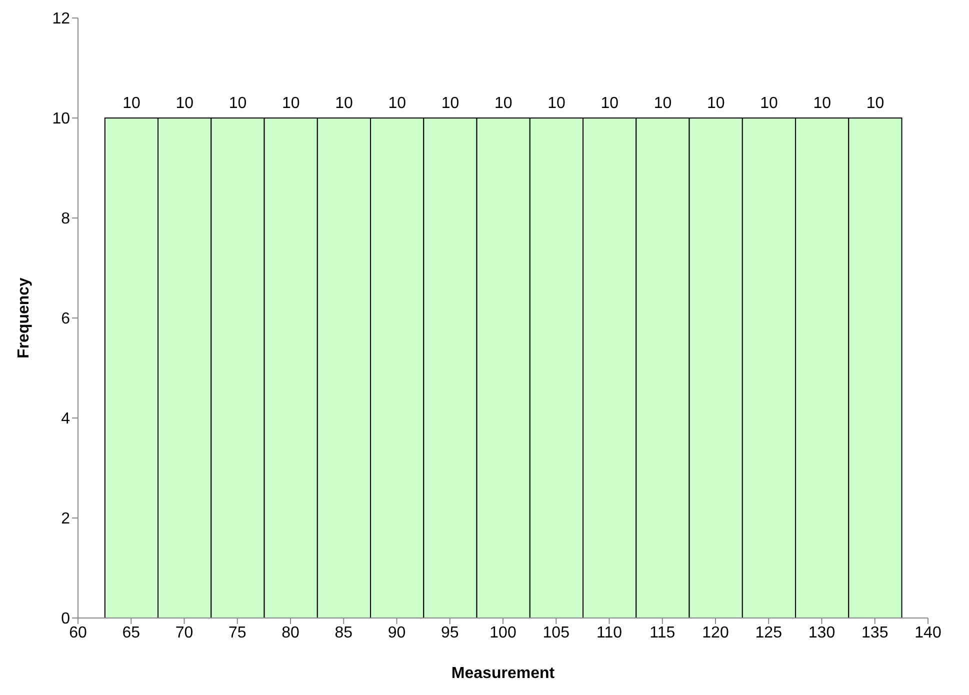  Describe the element at coordinates (65, 419) in the screenshot. I see `y-tick-label: 4` at that location.